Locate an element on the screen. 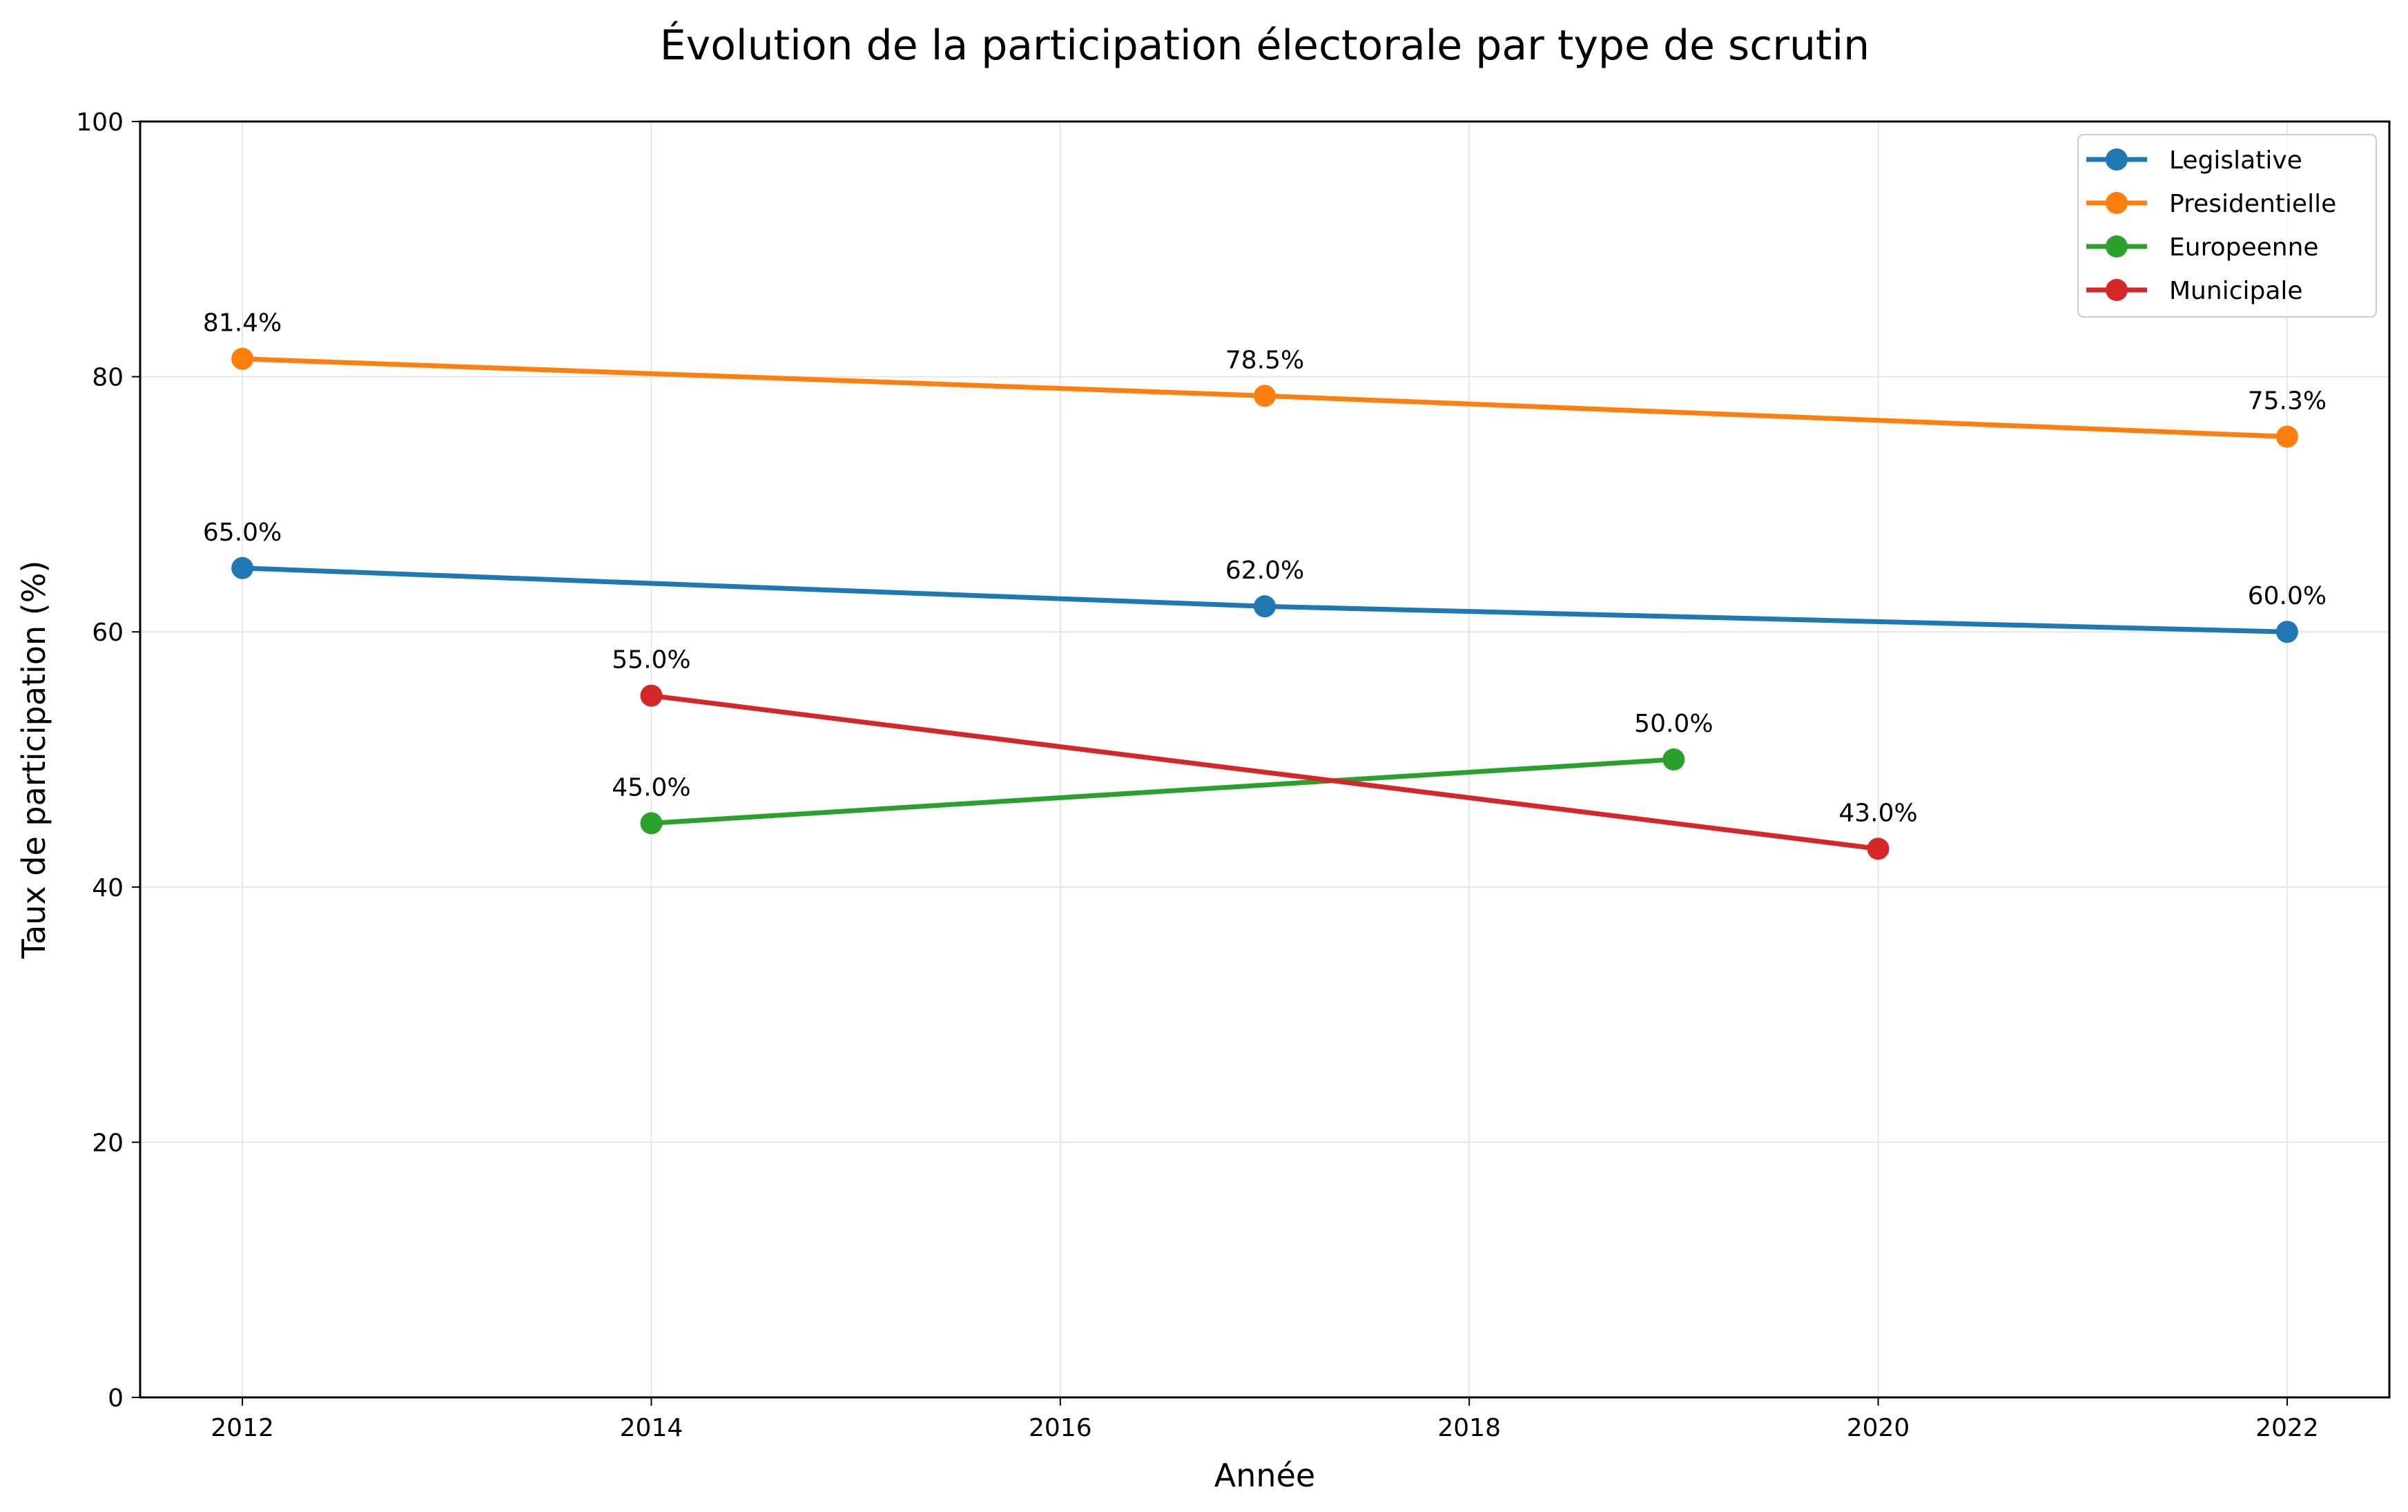 This screenshot has width=2408, height=1512. legend-label: Presidentielle is located at coordinates (2252, 204).